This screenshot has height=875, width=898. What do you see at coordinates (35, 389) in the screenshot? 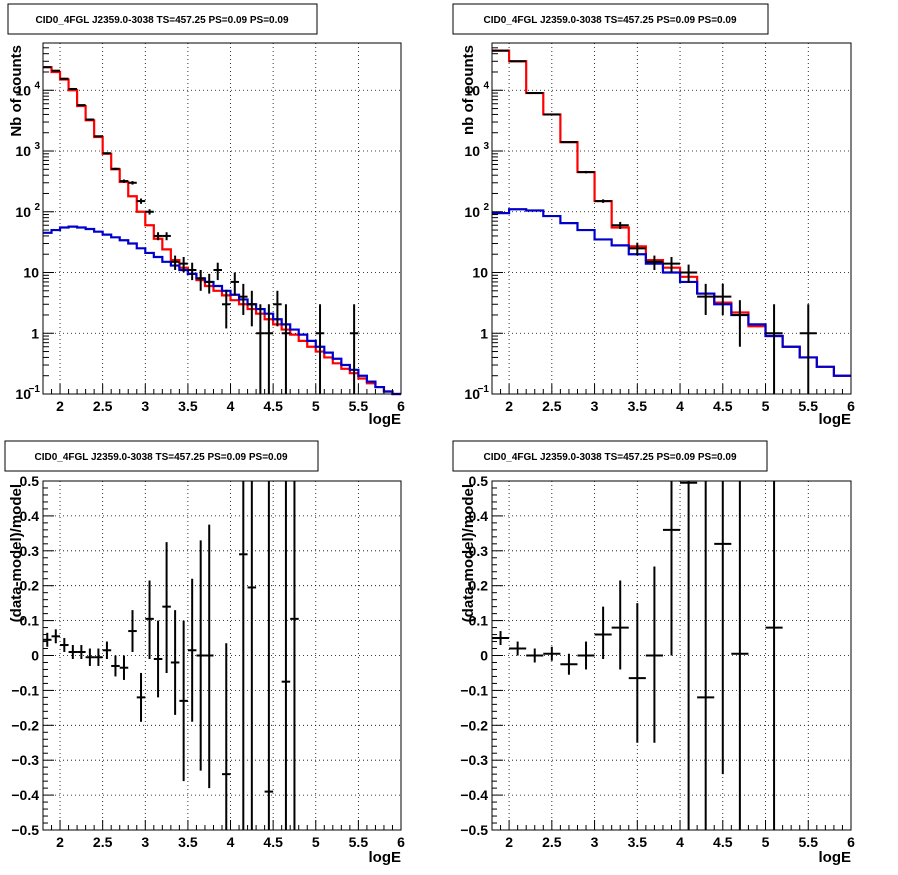
I see `y-tick-exponent: −1` at bounding box center [35, 389].